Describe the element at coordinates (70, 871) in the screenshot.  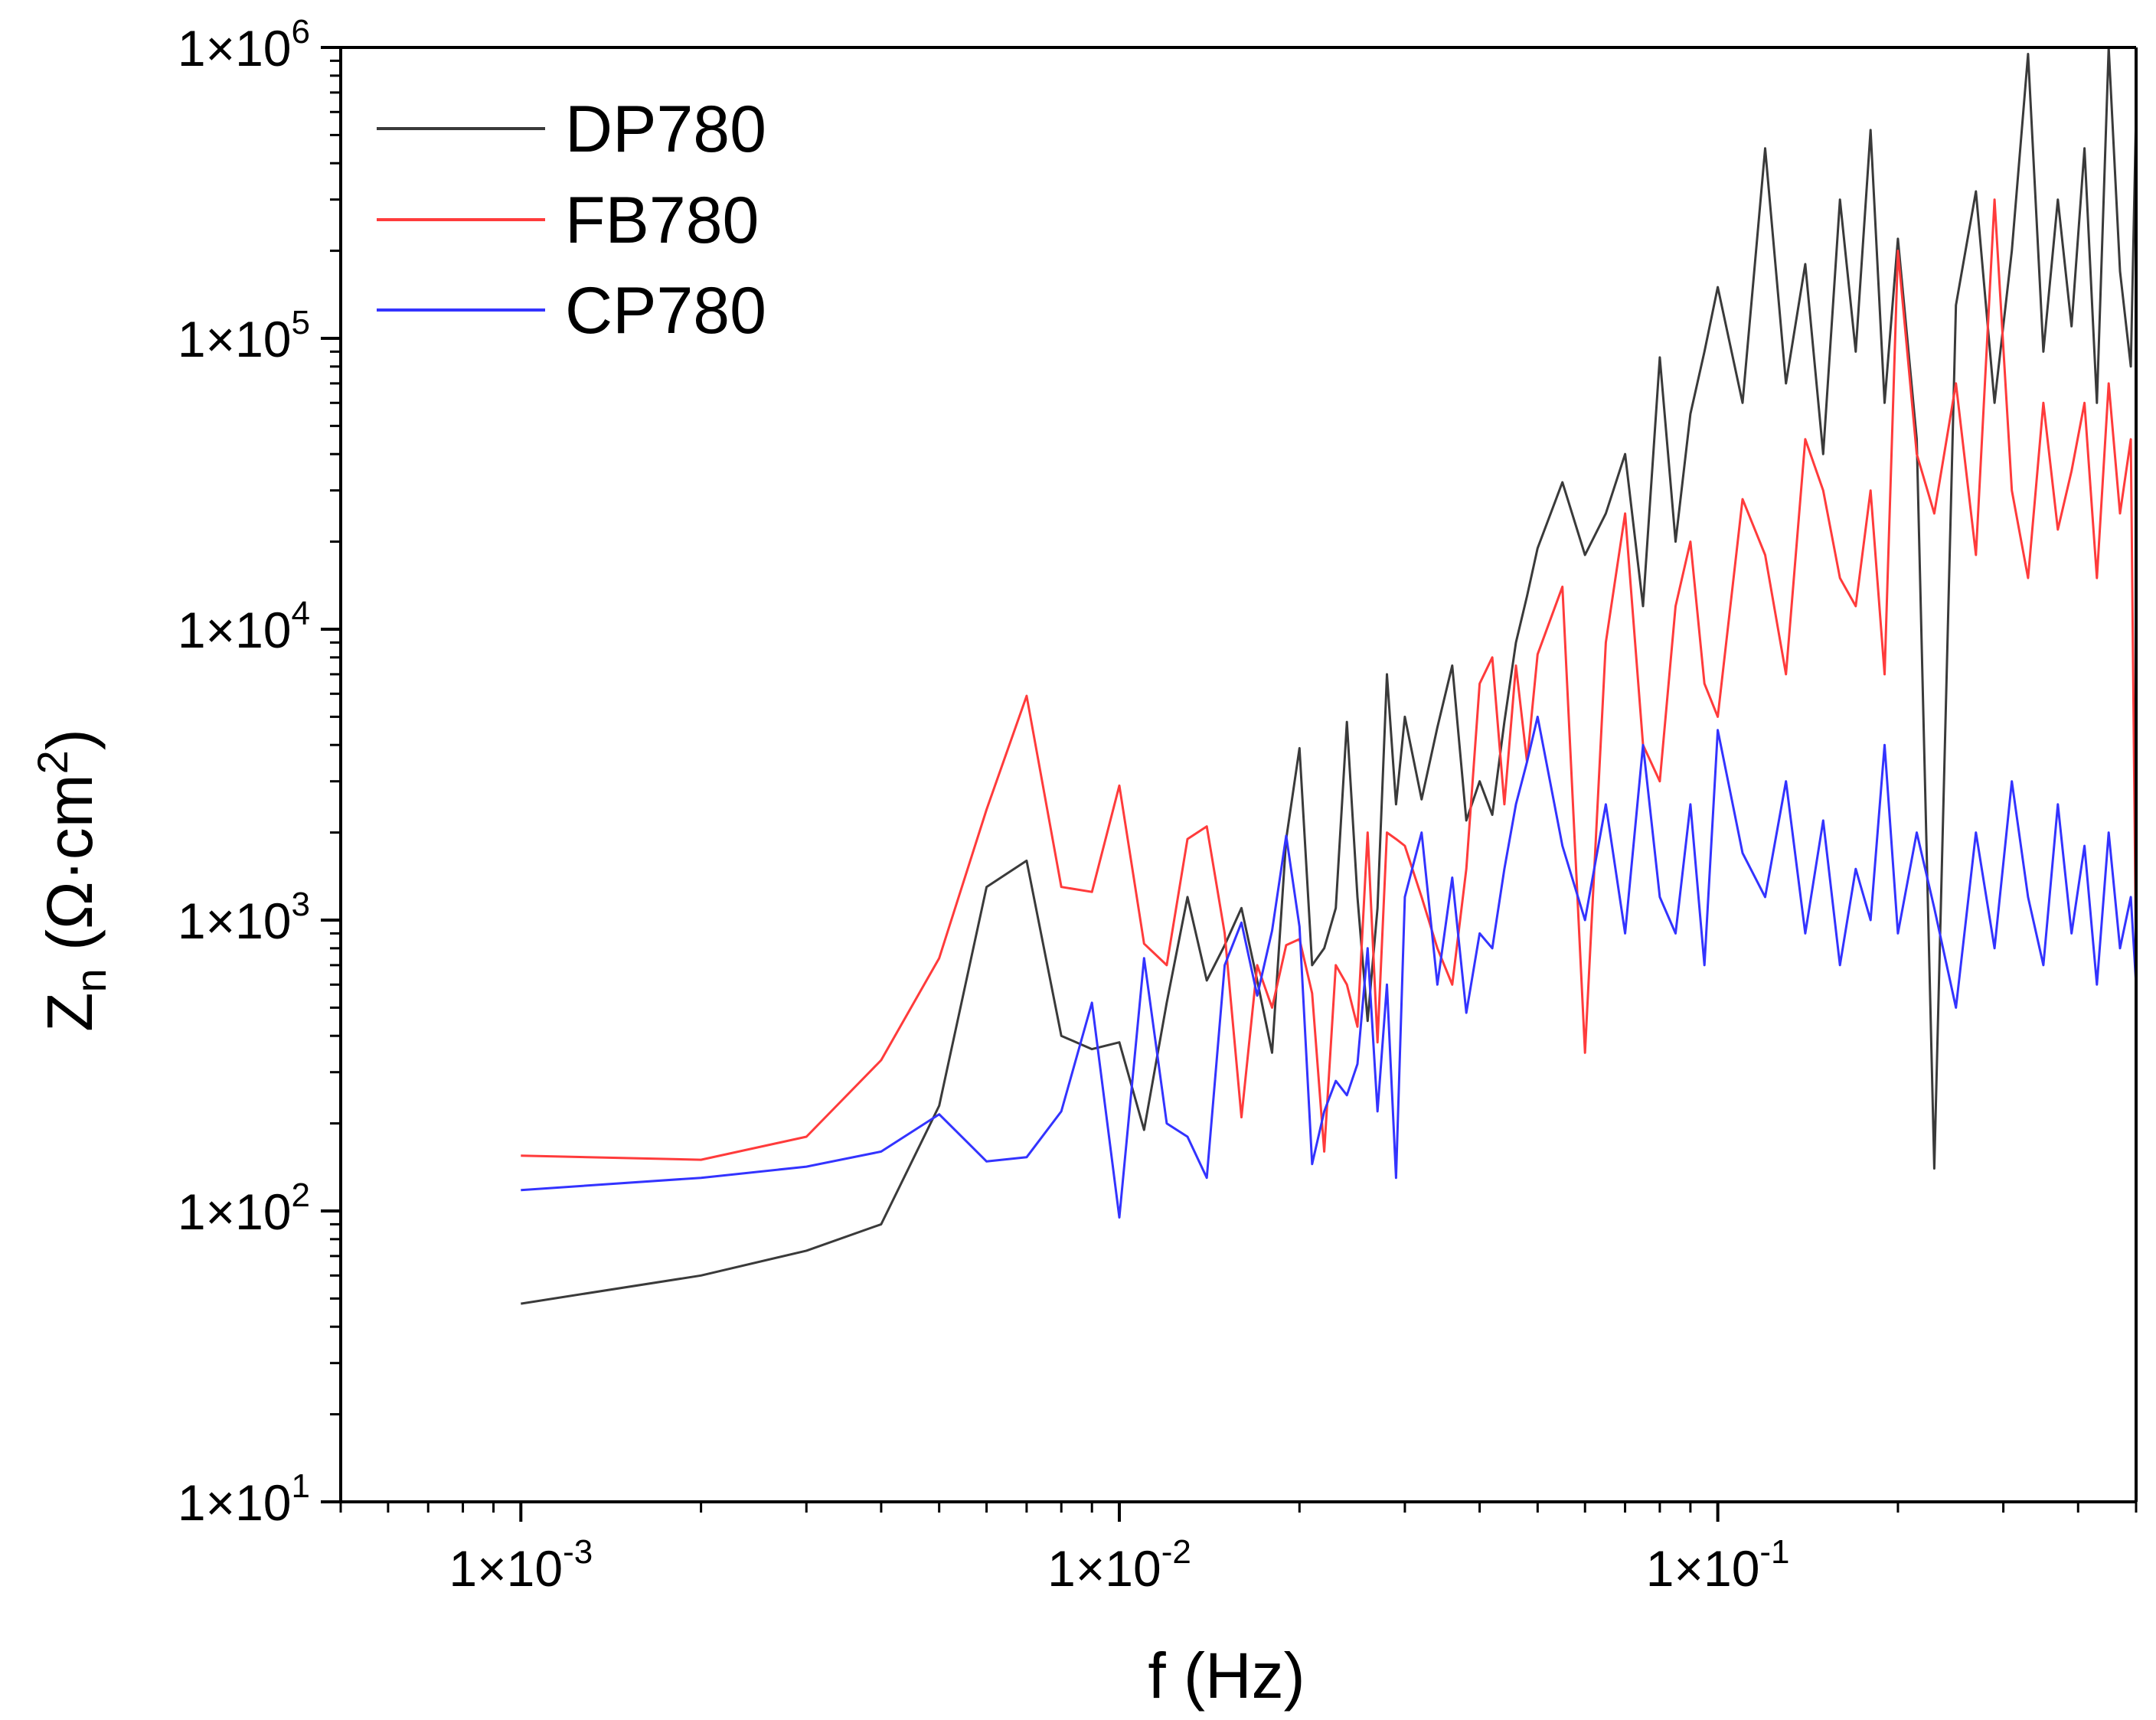
I see `y-axis-title-unit: (Ω·cm` at that location.